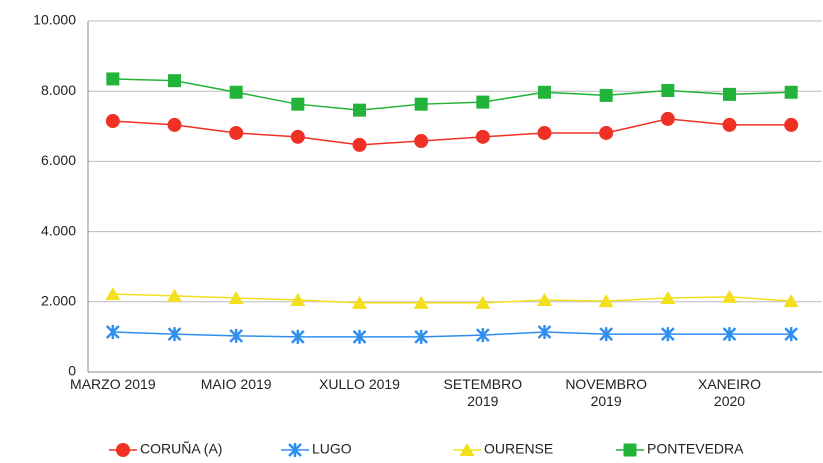 This screenshot has height=463, width=823. Describe the element at coordinates (54, 20) in the screenshot. I see `y-tick-label: 10.000` at that location.